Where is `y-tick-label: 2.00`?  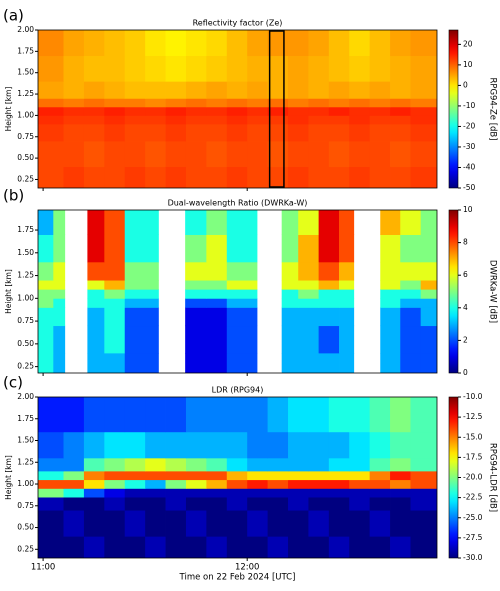
y-tick-label: 2.00 is located at coordinates (25, 29).